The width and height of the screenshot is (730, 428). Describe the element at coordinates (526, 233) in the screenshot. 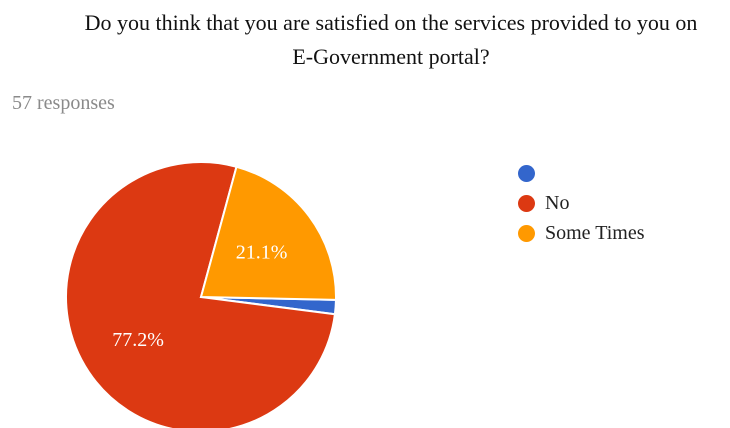

I see `legend-swatch-some-times` at that location.